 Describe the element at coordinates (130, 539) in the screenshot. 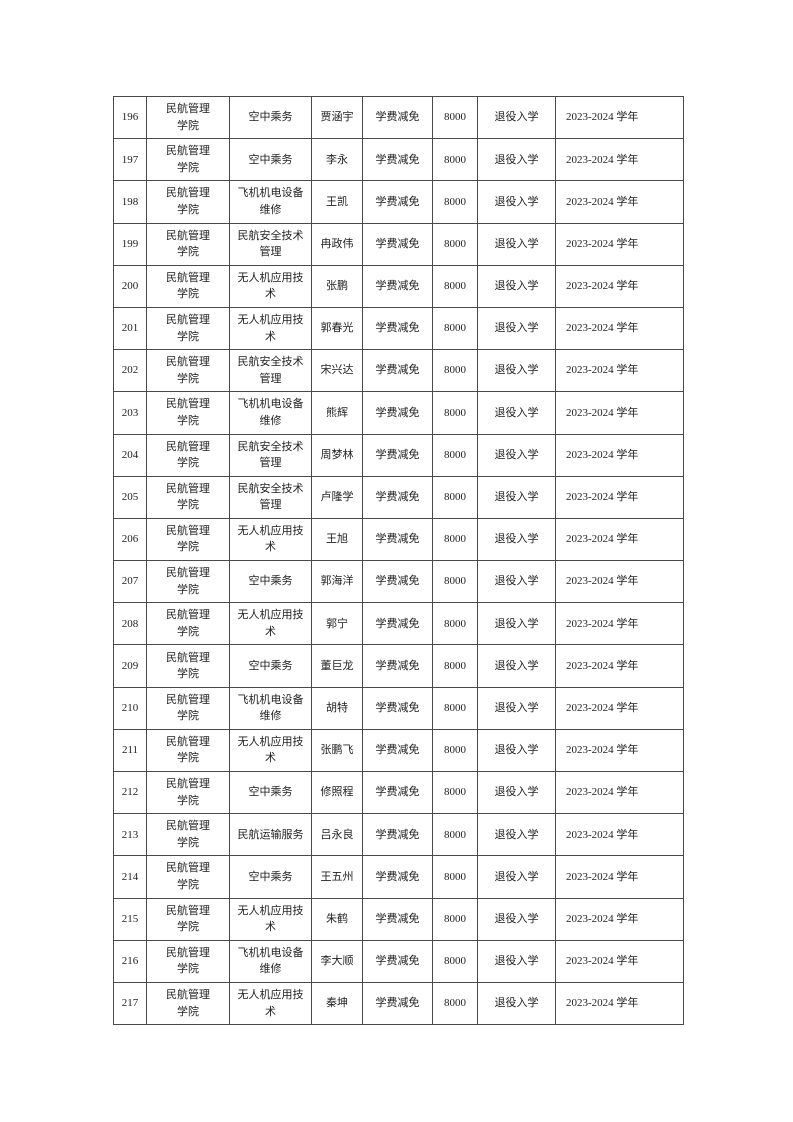

I see `cell-row-number: 206` at that location.